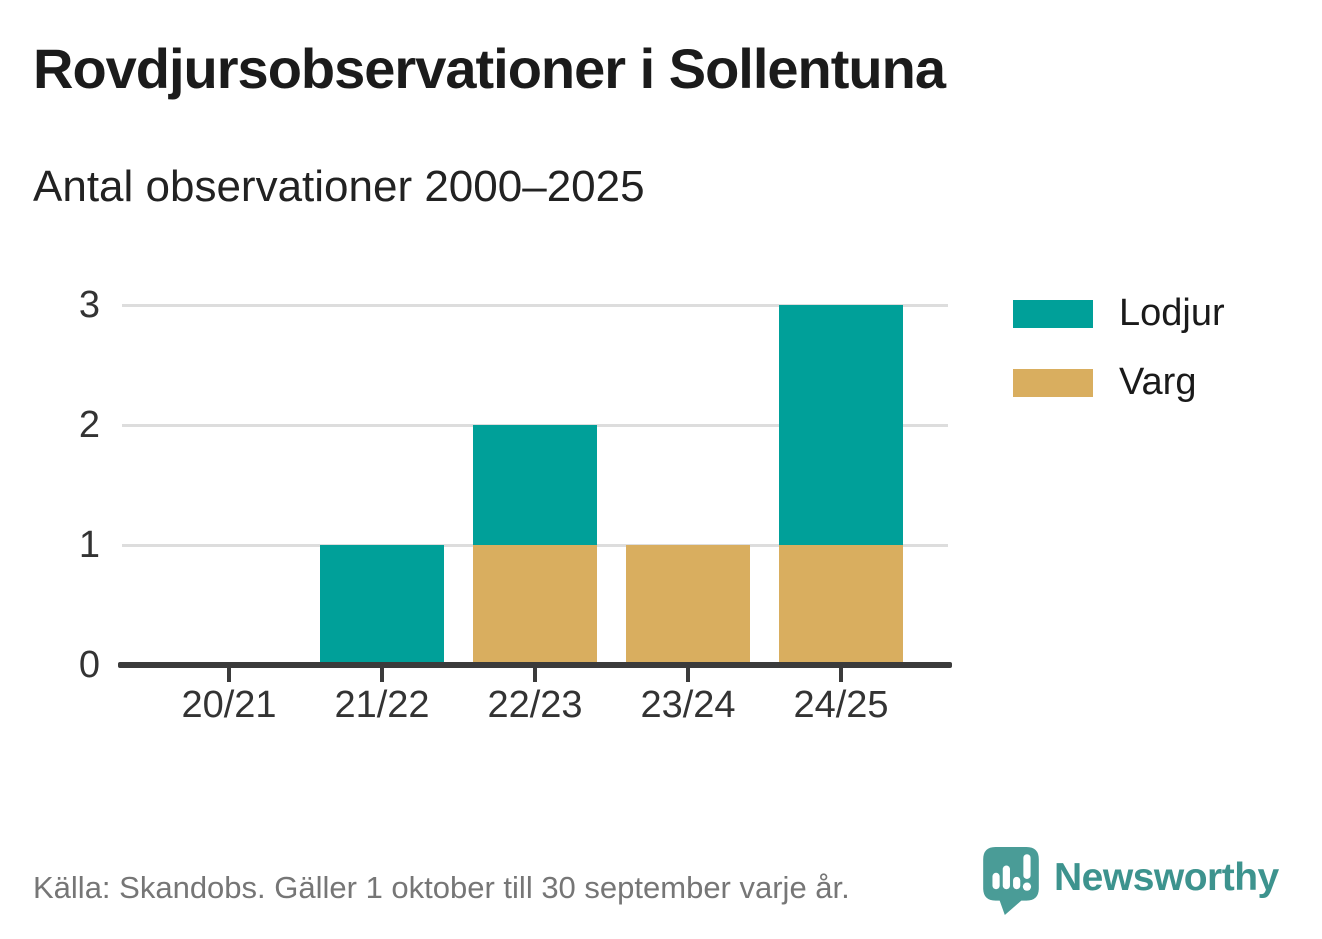 This screenshot has width=1322, height=939. I want to click on legend-swatch-varg, so click(1053, 382).